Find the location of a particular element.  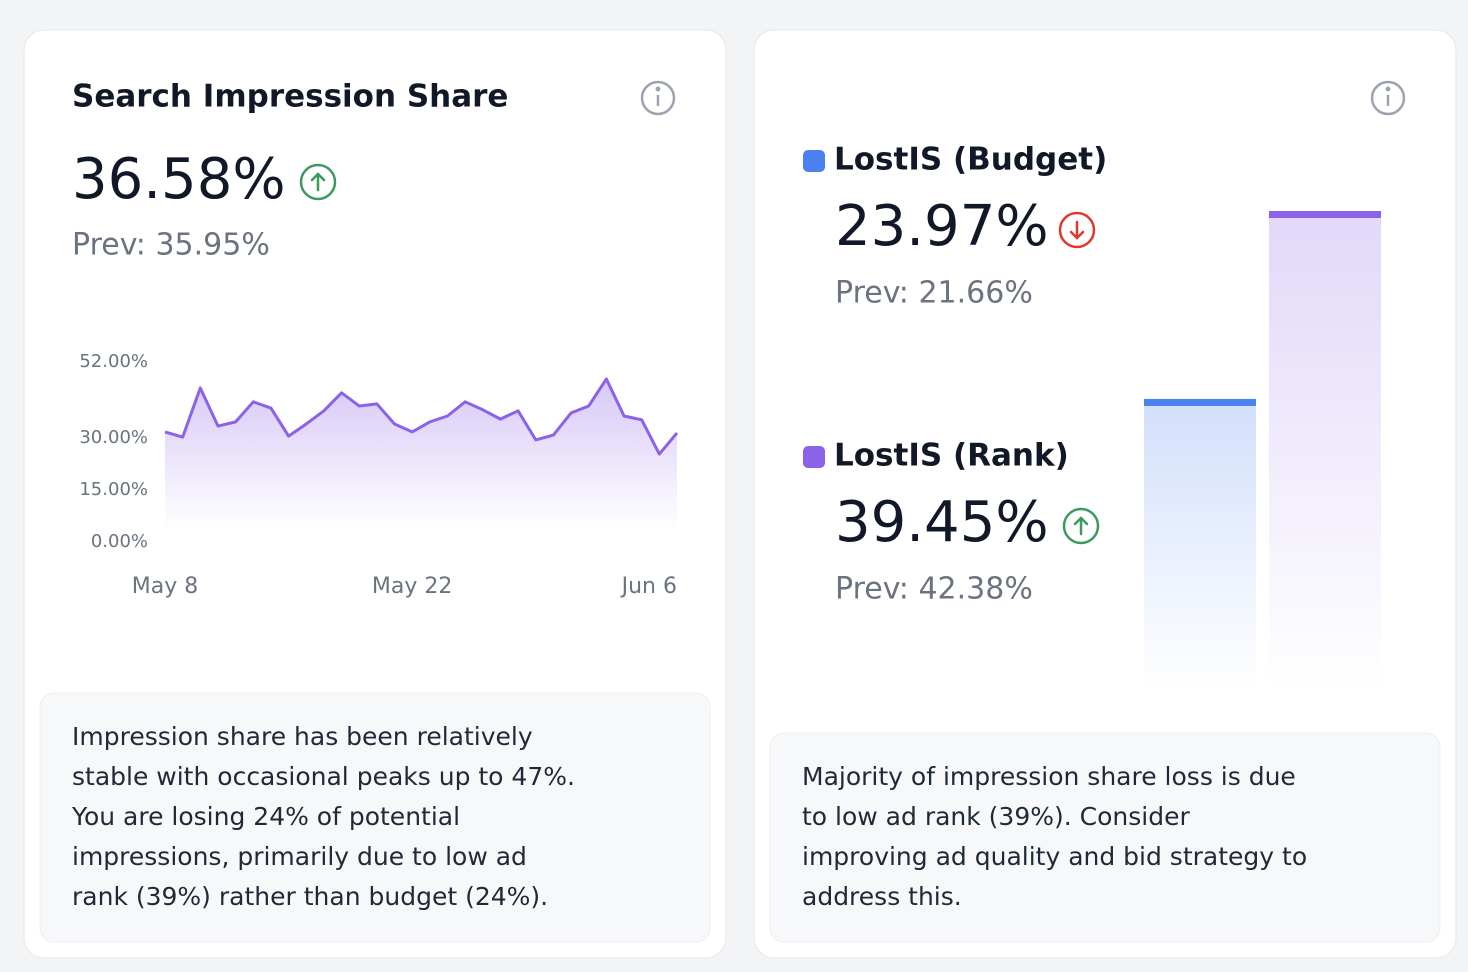

card-title: Search Impression Share is located at coordinates (290, 97).